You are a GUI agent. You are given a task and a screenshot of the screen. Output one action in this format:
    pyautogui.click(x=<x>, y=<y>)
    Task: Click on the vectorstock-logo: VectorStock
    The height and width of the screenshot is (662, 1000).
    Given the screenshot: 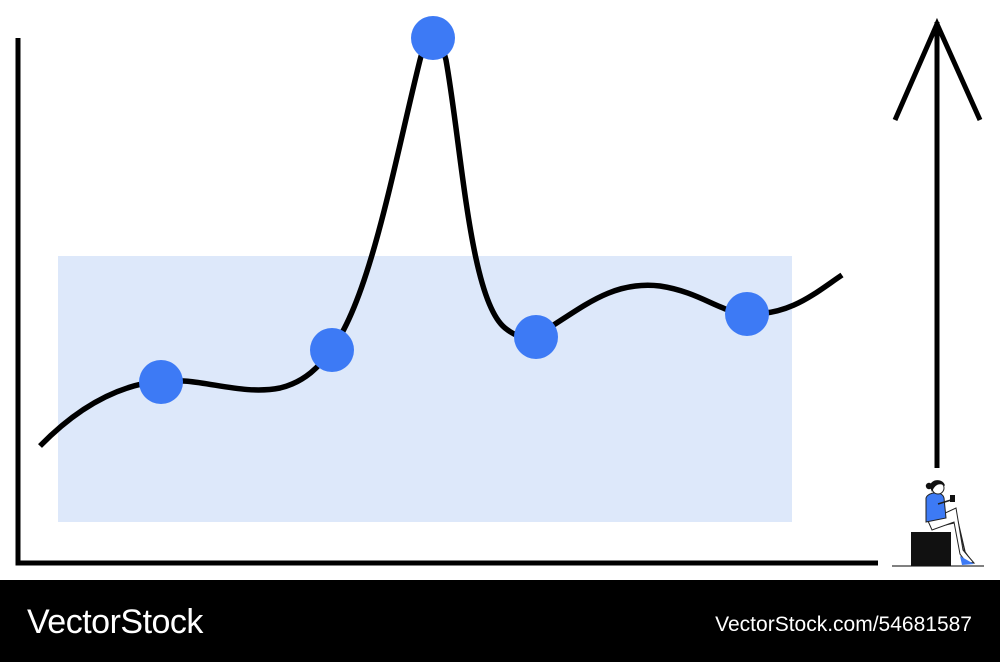 What is the action you would take?
    pyautogui.click(x=115, y=622)
    